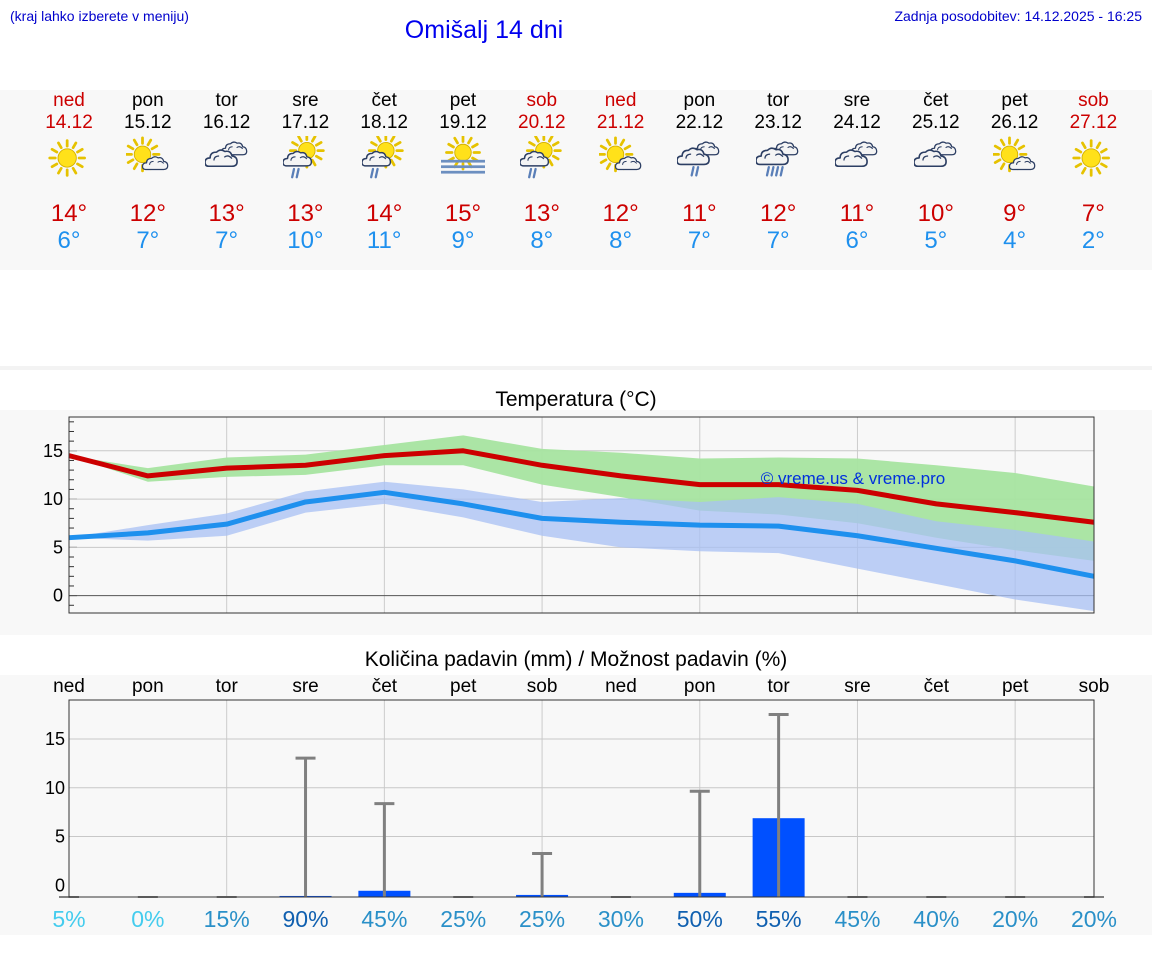  What do you see at coordinates (857, 122) in the screenshot?
I see `day-date: 24.12` at bounding box center [857, 122].